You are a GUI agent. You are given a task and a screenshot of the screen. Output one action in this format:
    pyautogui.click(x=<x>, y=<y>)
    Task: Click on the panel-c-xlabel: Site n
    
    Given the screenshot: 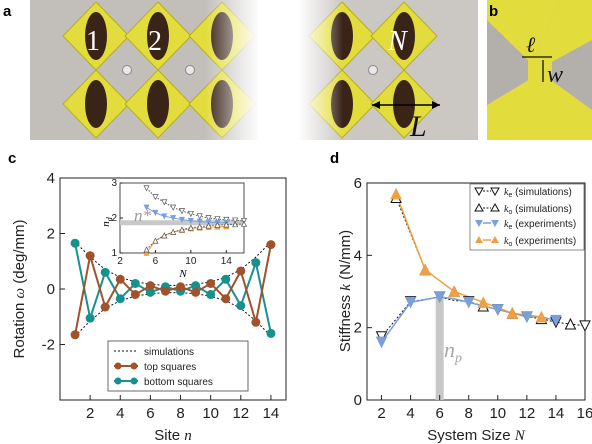 What is the action you would take?
    pyautogui.click(x=173, y=435)
    